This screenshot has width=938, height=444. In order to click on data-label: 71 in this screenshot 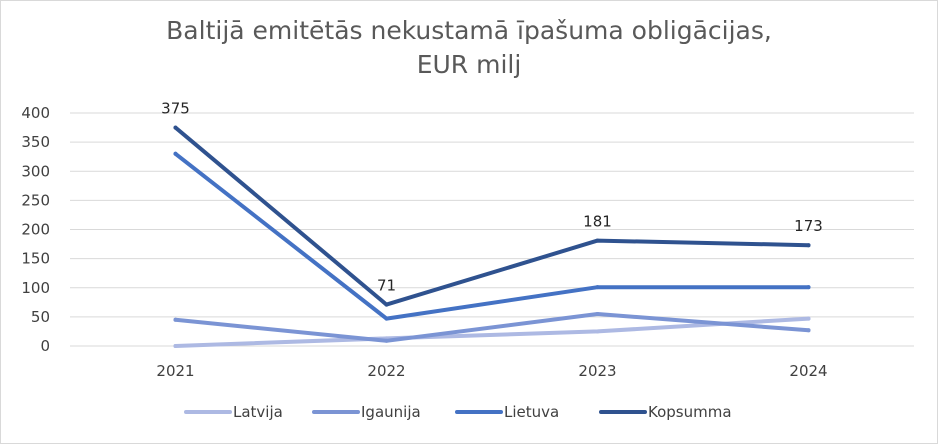, I will do `click(386, 286)`.